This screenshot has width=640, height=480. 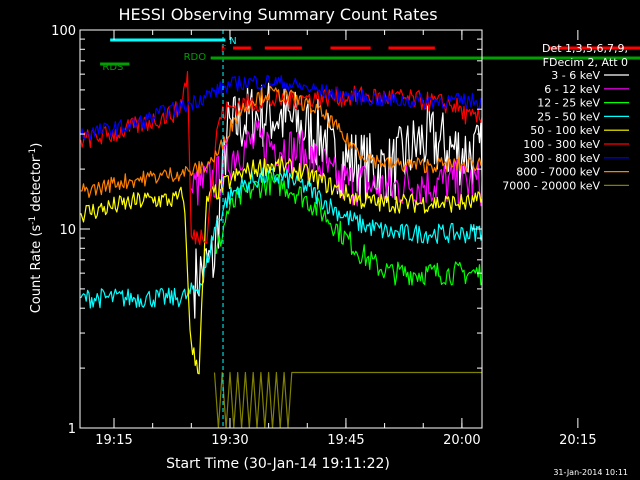 What do you see at coordinates (568, 103) in the screenshot?
I see `legend-label-2: 12 - 25 keV` at bounding box center [568, 103].